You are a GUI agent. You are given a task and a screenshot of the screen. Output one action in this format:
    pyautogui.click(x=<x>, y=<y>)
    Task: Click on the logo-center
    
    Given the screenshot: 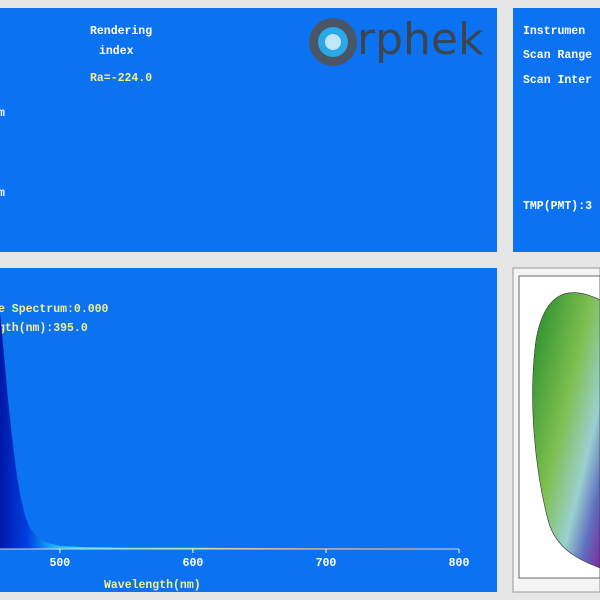 What is the action you would take?
    pyautogui.click(x=333, y=42)
    